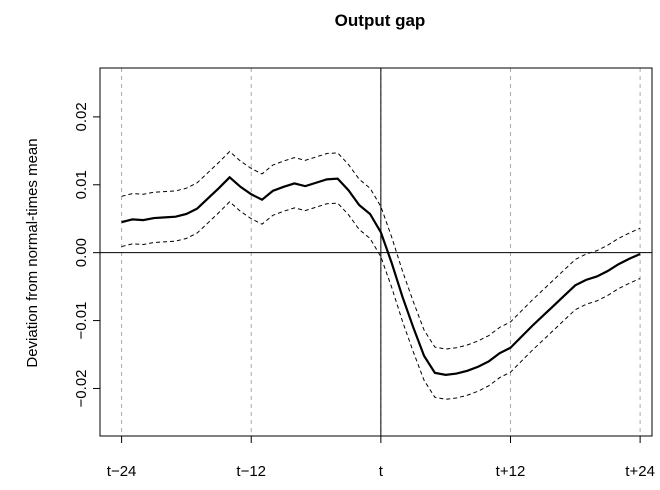  Describe the element at coordinates (81, 116) in the screenshot. I see `y-tick-label: 0.02` at that location.